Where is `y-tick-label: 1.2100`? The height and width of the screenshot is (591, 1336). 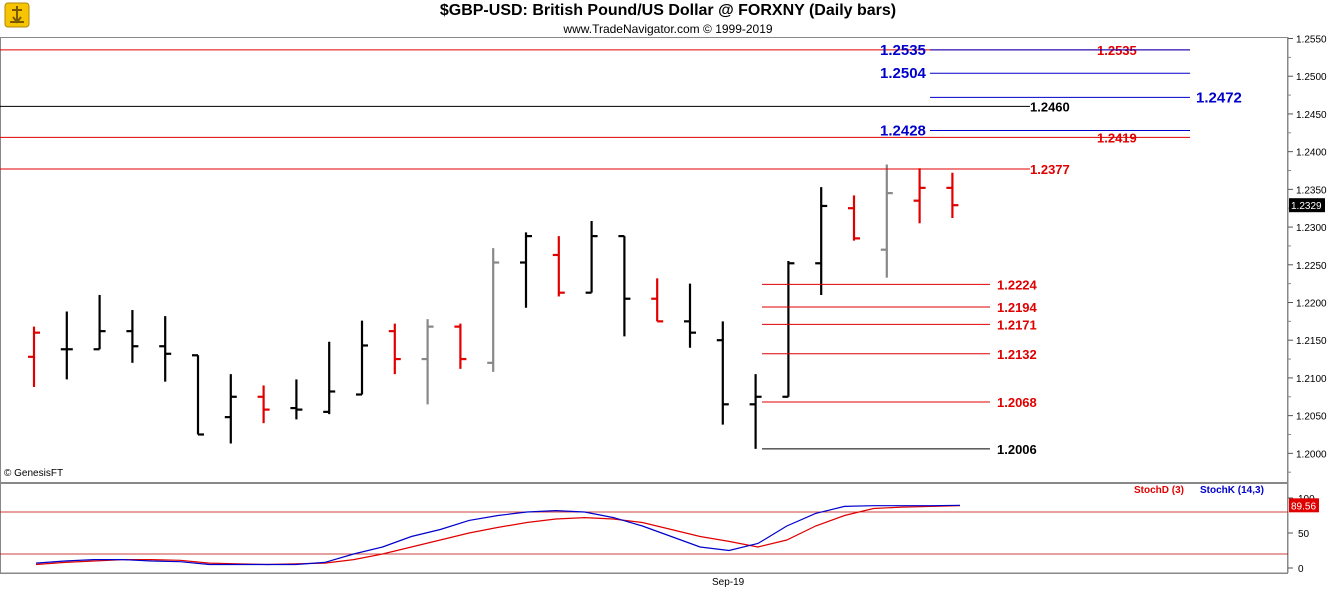 y-tick-label: 1.2100 is located at coordinates (1311, 379).